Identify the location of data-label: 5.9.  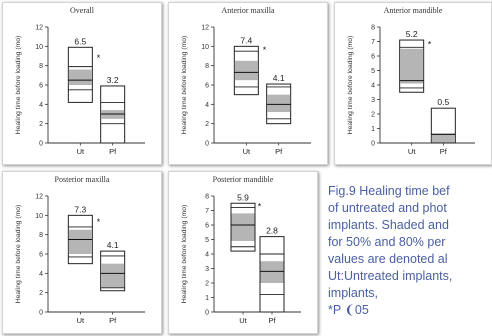
(243, 197).